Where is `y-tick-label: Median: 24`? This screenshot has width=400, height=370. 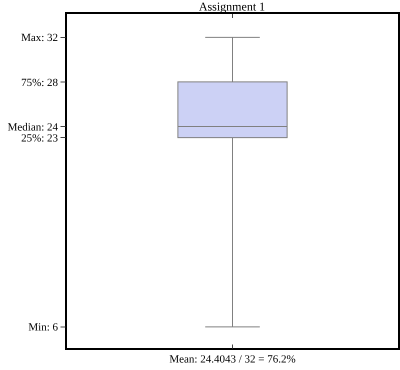
y-tick-label: Median: 24 is located at coordinates (33, 127).